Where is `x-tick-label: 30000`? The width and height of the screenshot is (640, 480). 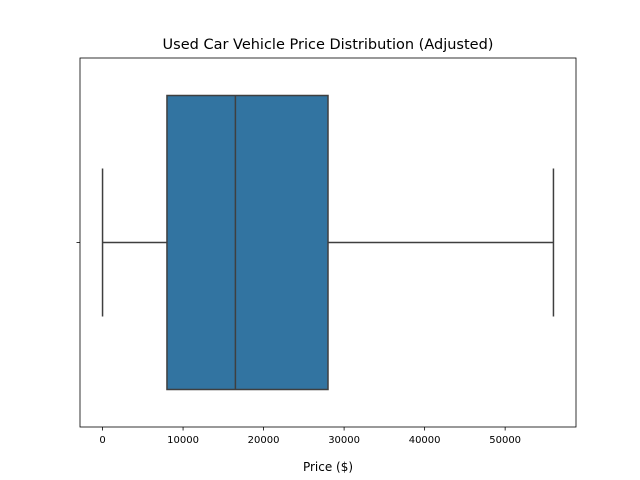
x-tick-label: 30000 is located at coordinates (344, 440).